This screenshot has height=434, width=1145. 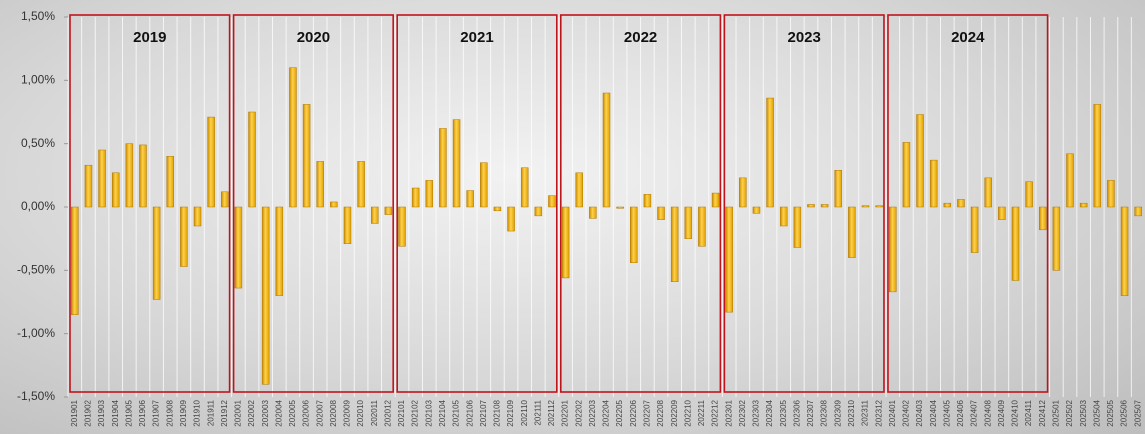 I want to click on x-tick-label: 202204, so click(x=606, y=412).